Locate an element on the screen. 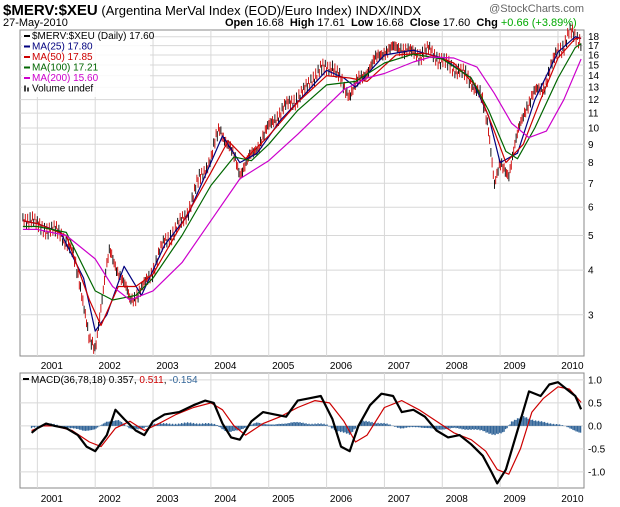 The height and width of the screenshot is (507, 620). macd-x-tick-label: 2006 is located at coordinates (341, 499).